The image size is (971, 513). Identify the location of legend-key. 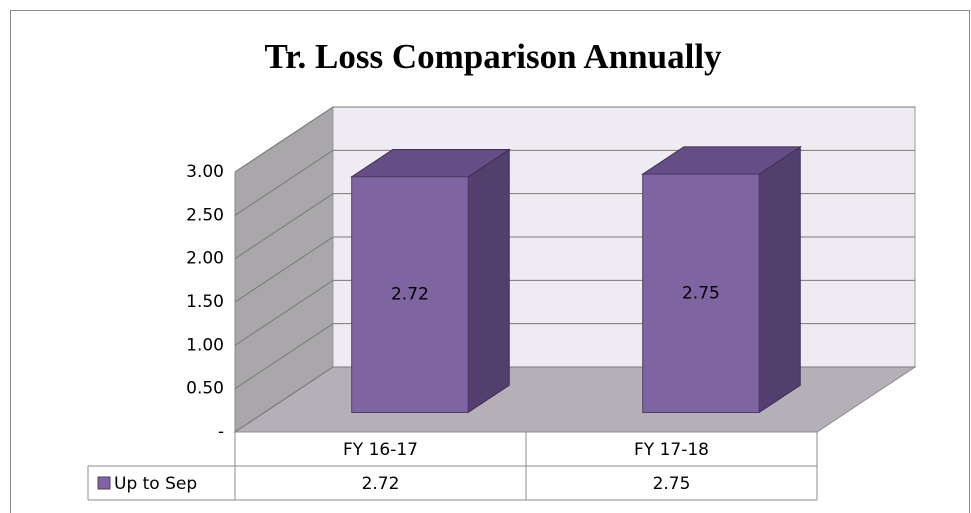
(104, 483).